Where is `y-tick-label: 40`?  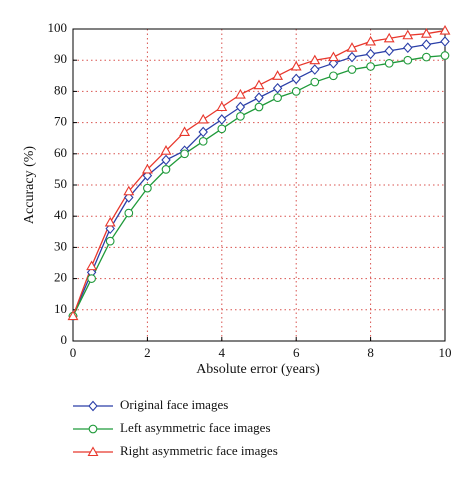 y-tick-label: 40 is located at coordinates (60, 214).